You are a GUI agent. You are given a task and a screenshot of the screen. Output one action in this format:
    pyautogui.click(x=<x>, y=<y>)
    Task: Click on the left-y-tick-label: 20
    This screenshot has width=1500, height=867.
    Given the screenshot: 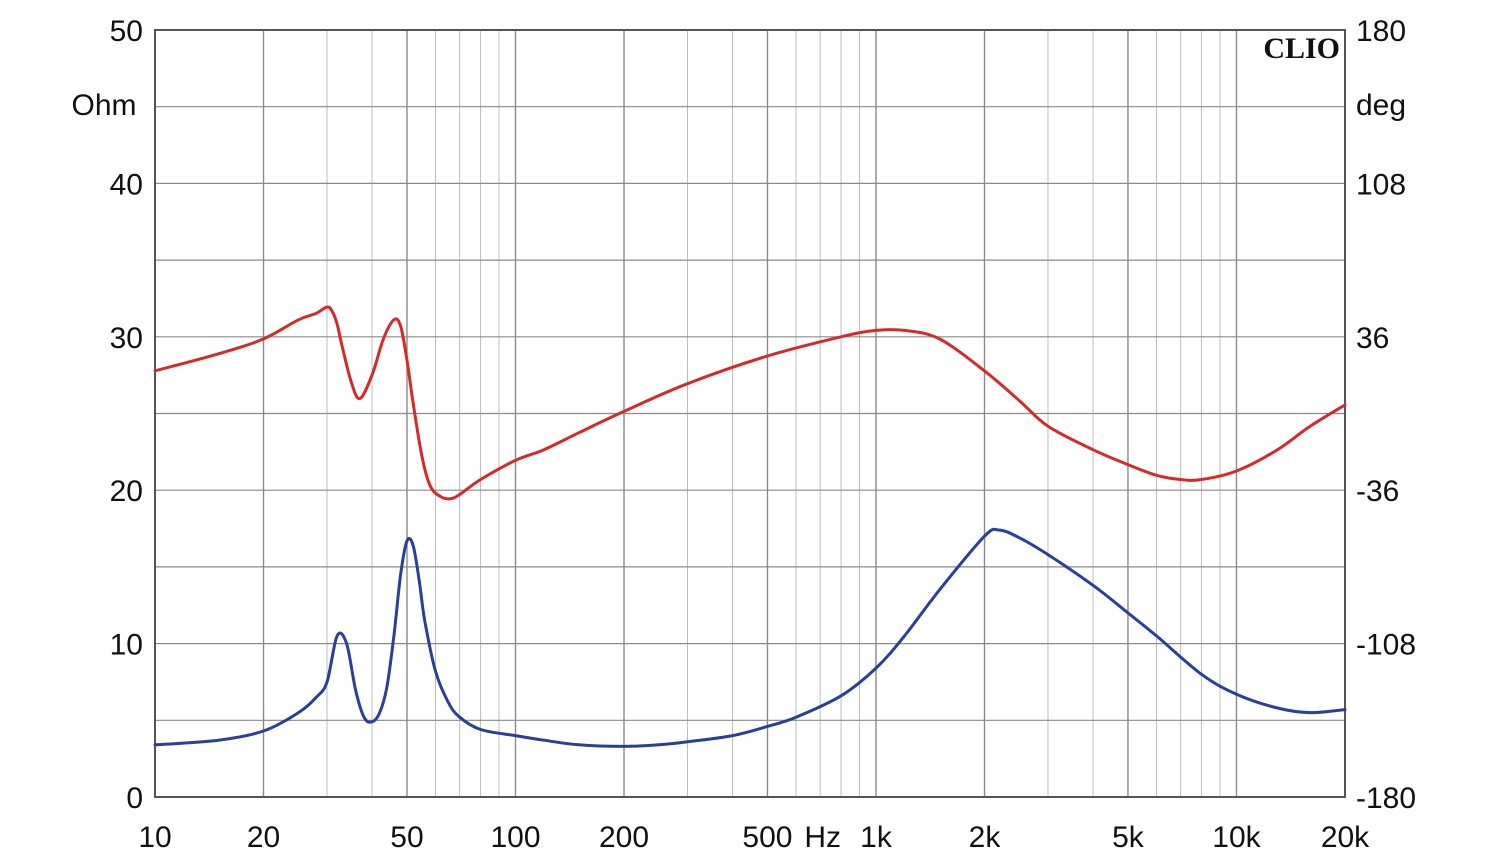 What is the action you would take?
    pyautogui.click(x=126, y=491)
    